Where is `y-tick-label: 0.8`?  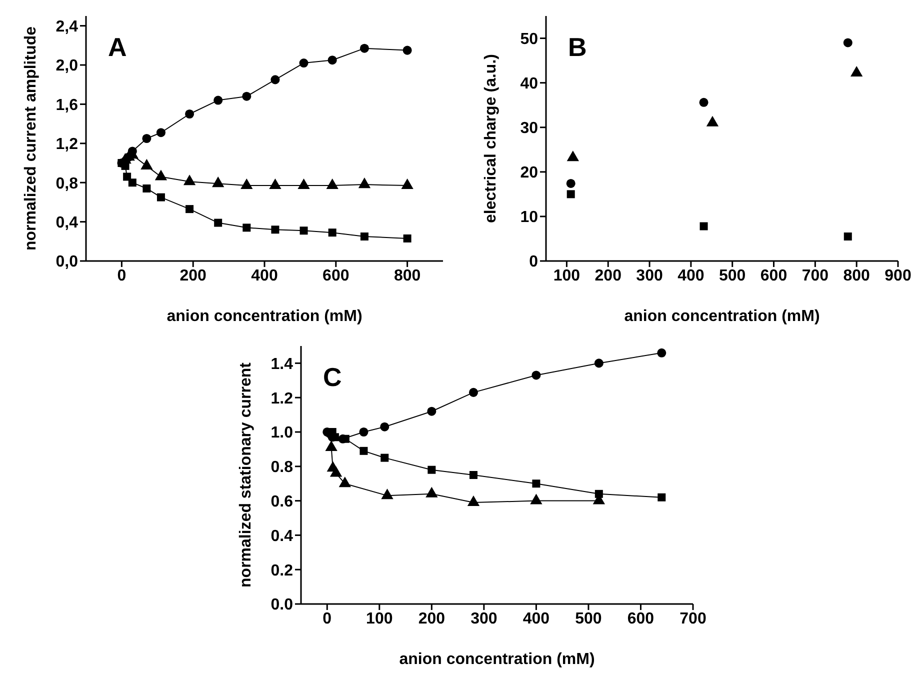
y-tick-label: 0.8 is located at coordinates (282, 467).